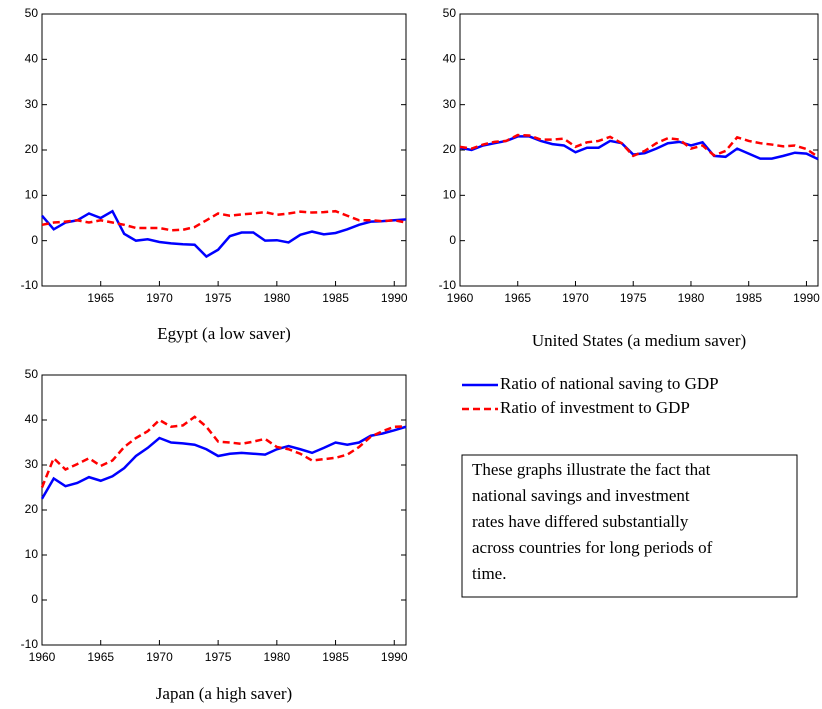  What do you see at coordinates (581, 495) in the screenshot?
I see `note-line: national savings and investment` at bounding box center [581, 495].